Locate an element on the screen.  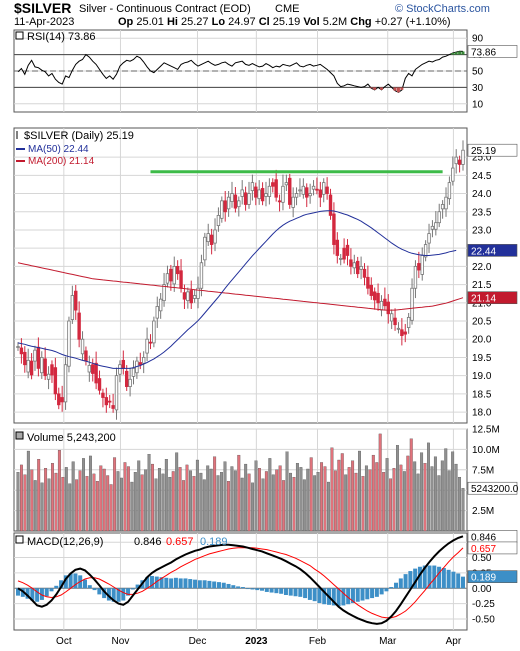
rsi-value-label: 73.86 is located at coordinates (483, 52).